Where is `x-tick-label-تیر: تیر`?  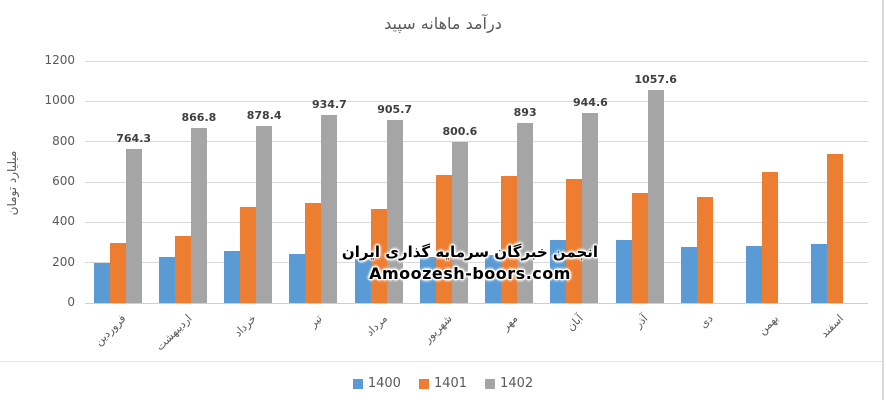 x-tick-label-تیر: تیر is located at coordinates (315, 321).